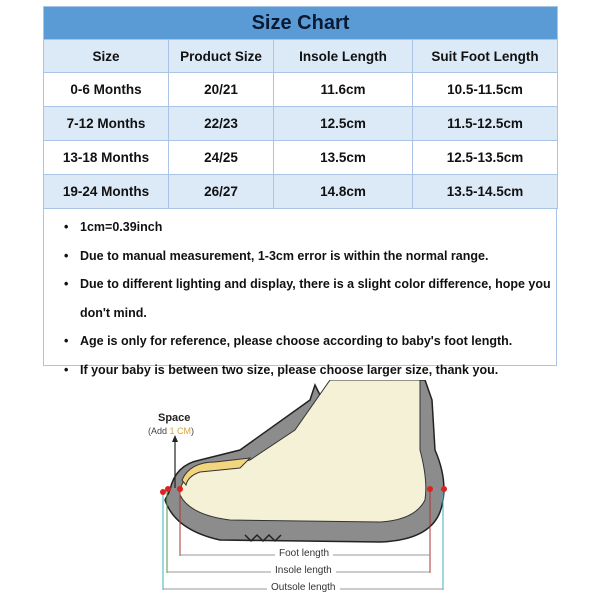 Image resolution: width=600 pixels, height=605 pixels. I want to click on cell: 20/21, so click(221, 89).